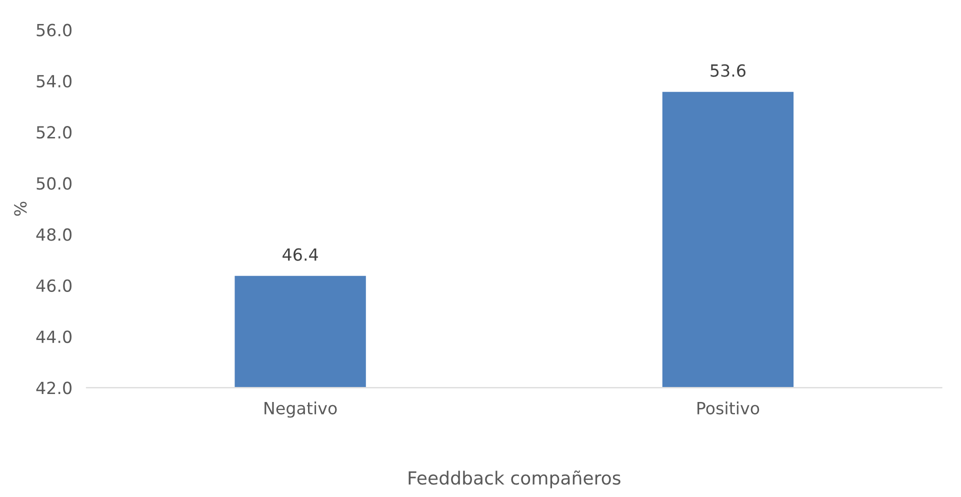 This screenshot has width=961, height=497. What do you see at coordinates (300, 410) in the screenshot?
I see `x-tick-label: Negativo` at bounding box center [300, 410].